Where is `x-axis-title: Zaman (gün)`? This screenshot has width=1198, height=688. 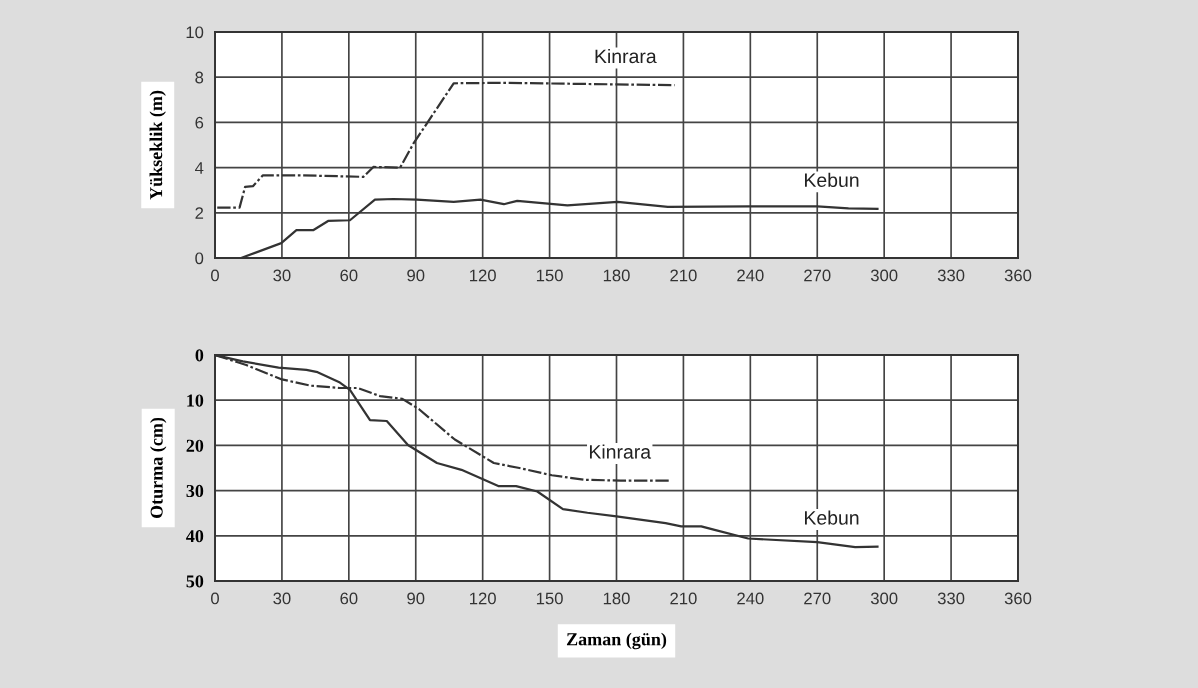 x-axis-title: Zaman (gün) is located at coordinates (616, 641).